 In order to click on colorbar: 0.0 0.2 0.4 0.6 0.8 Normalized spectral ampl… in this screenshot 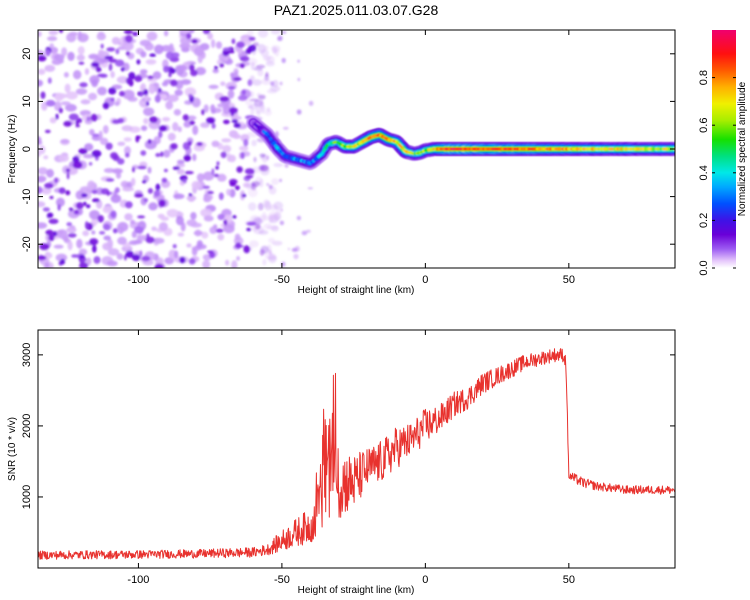, I will do `click(723, 153)`.